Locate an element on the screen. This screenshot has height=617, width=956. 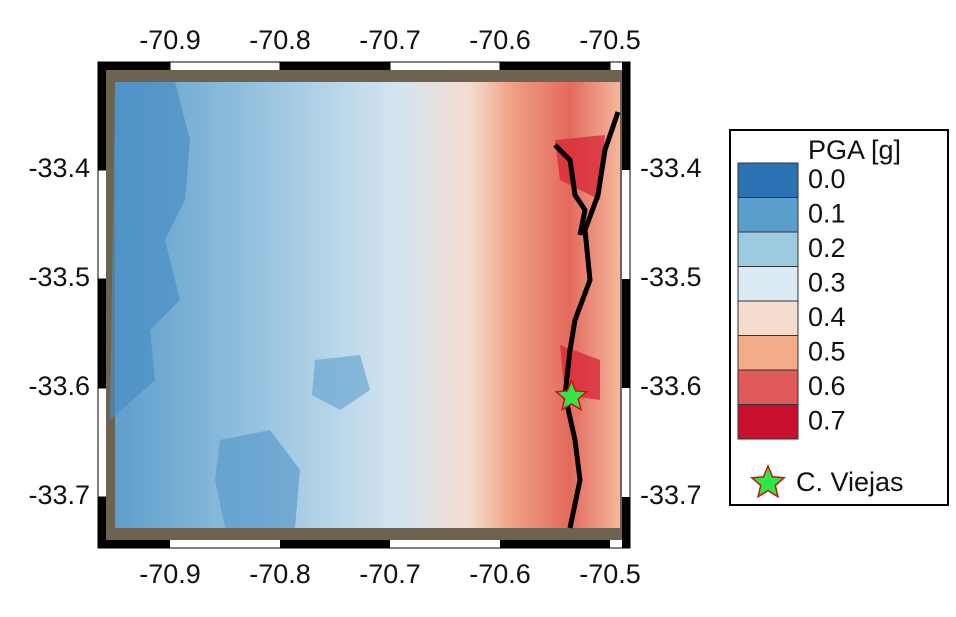
legend-marker-label: C. Viejas is located at coordinates (850, 482).